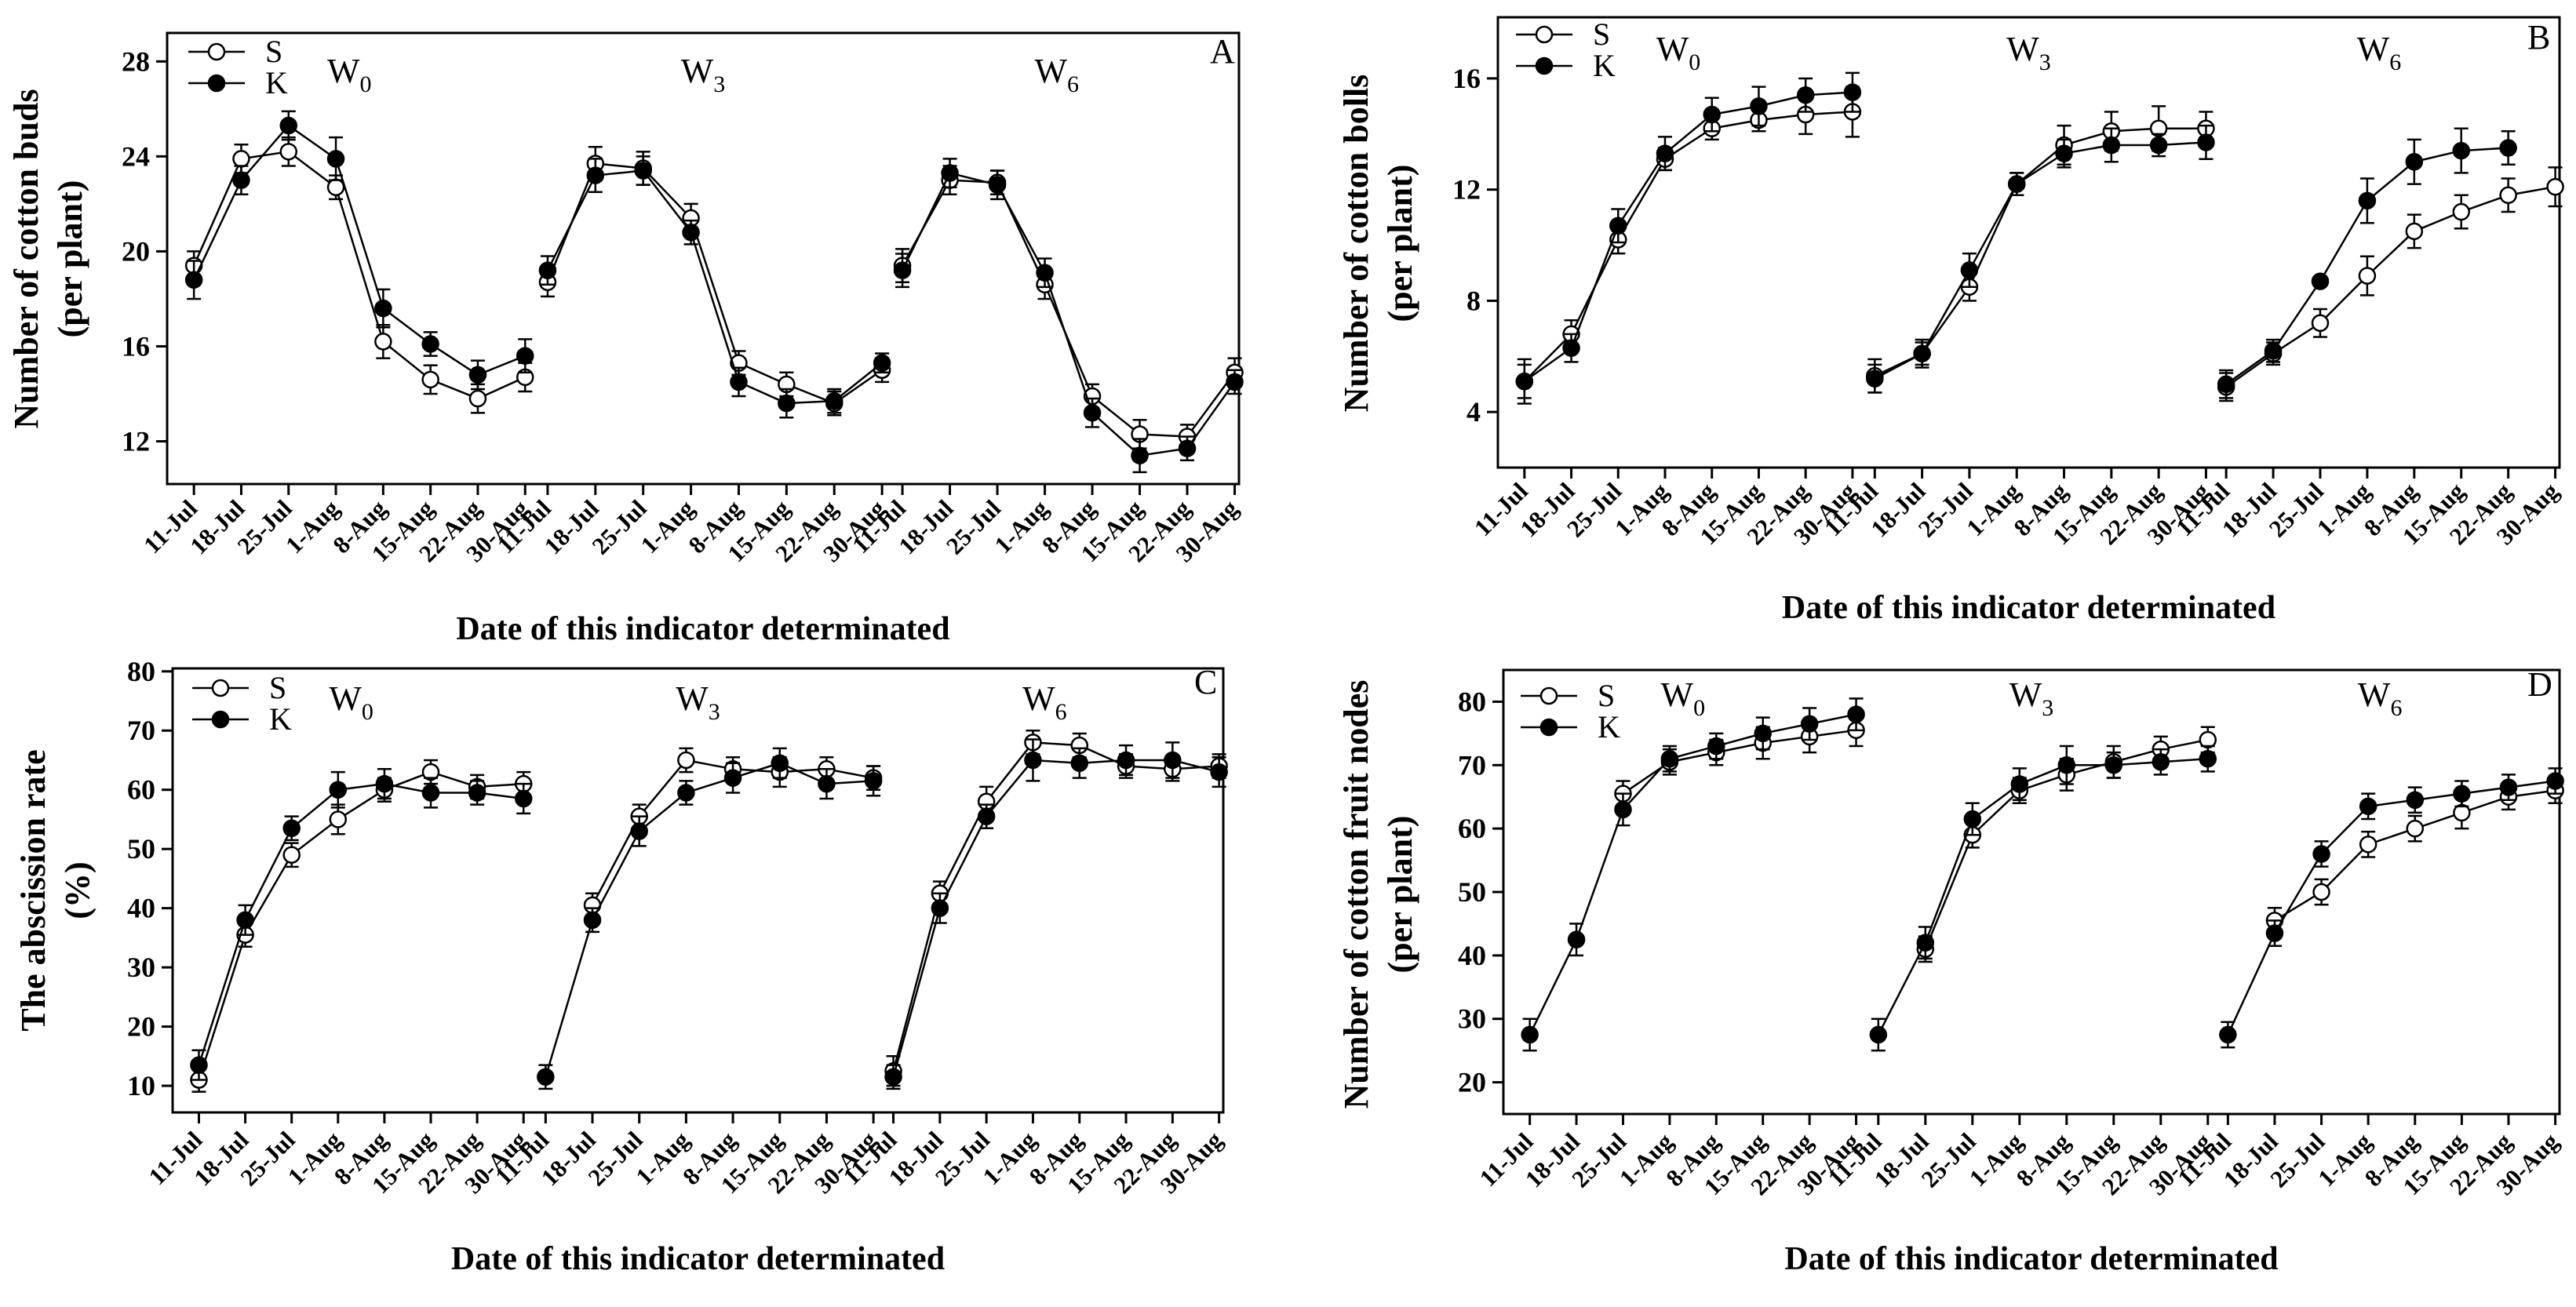  Describe the element at coordinates (1205, 682) in the screenshot. I see `panel-letter: C` at that location.